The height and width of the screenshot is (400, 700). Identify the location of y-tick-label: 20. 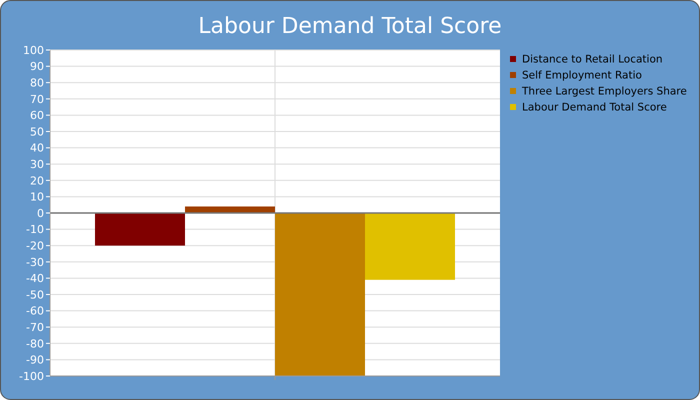
(37, 181).